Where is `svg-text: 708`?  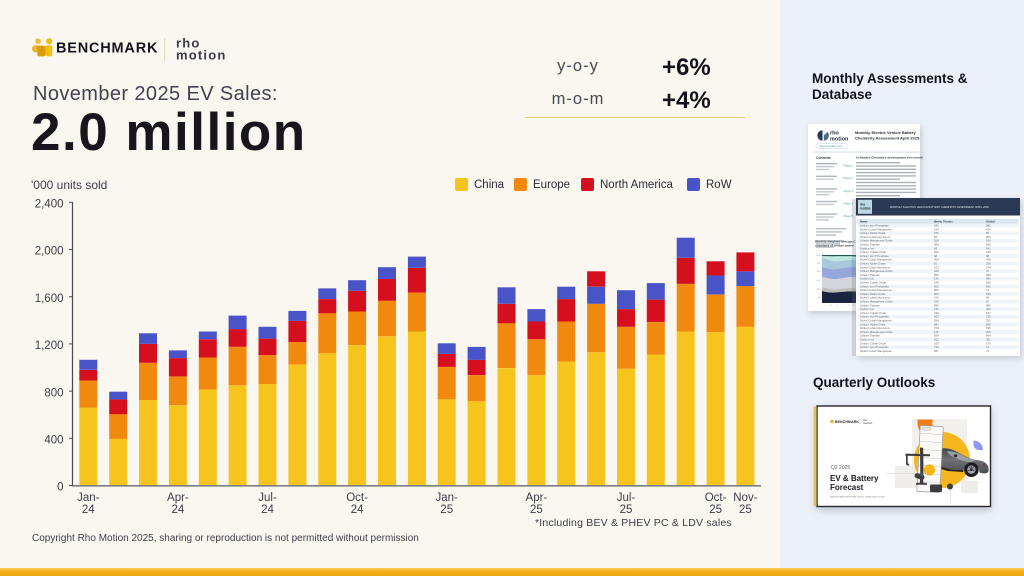
svg-text: 708 is located at coordinates (936, 328).